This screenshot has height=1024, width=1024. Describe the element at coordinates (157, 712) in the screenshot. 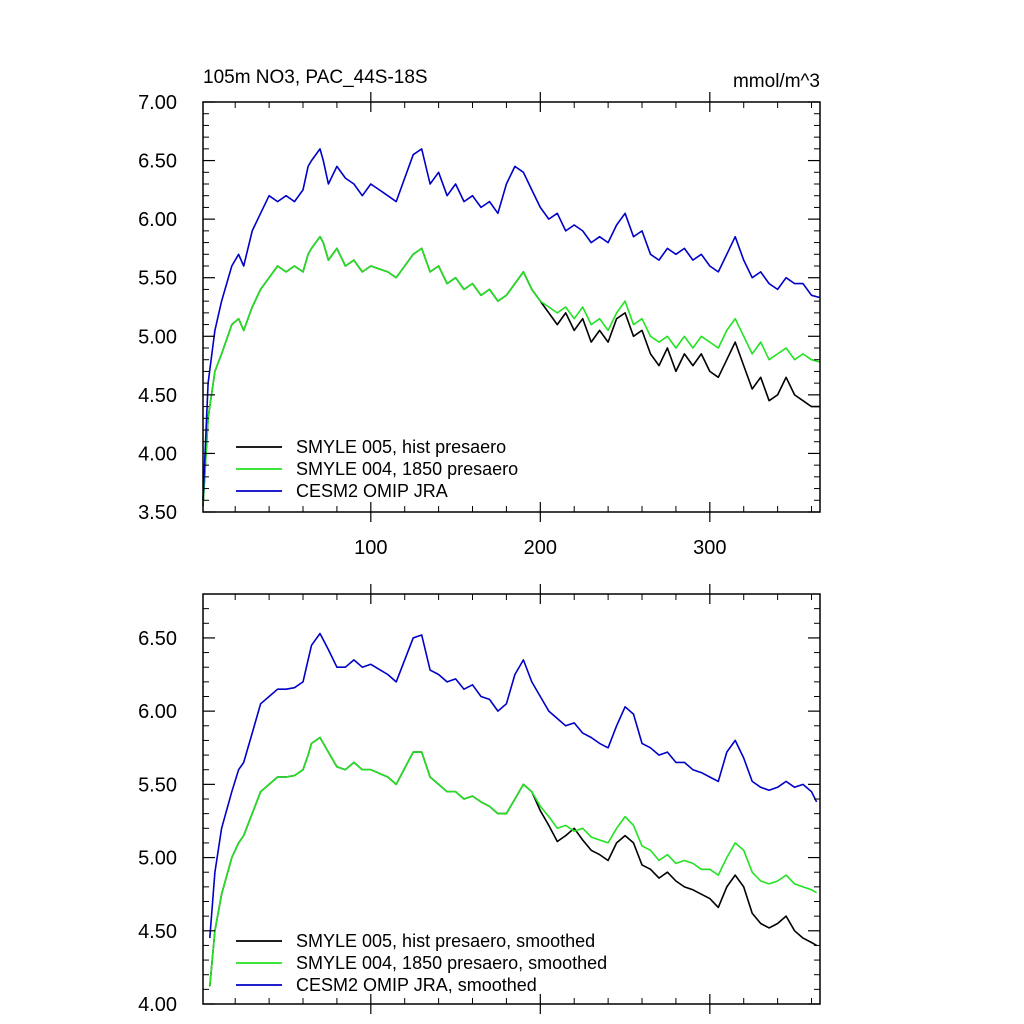

I see `bottom-y-tick-label: 6.00` at that location.